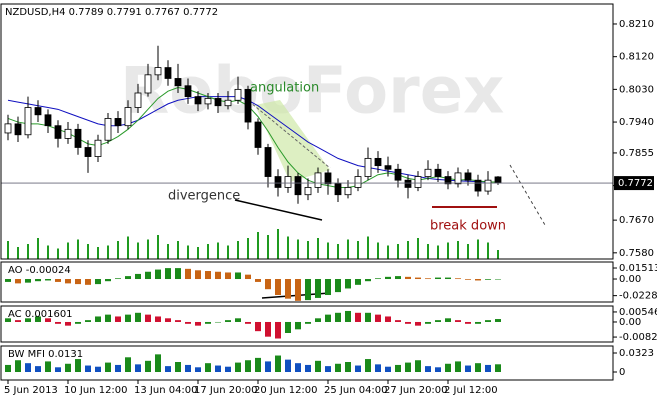 This screenshot has height=400, width=657. What do you see at coordinates (307, 324) in the screenshot?
I see `ac-panel` at bounding box center [307, 324].